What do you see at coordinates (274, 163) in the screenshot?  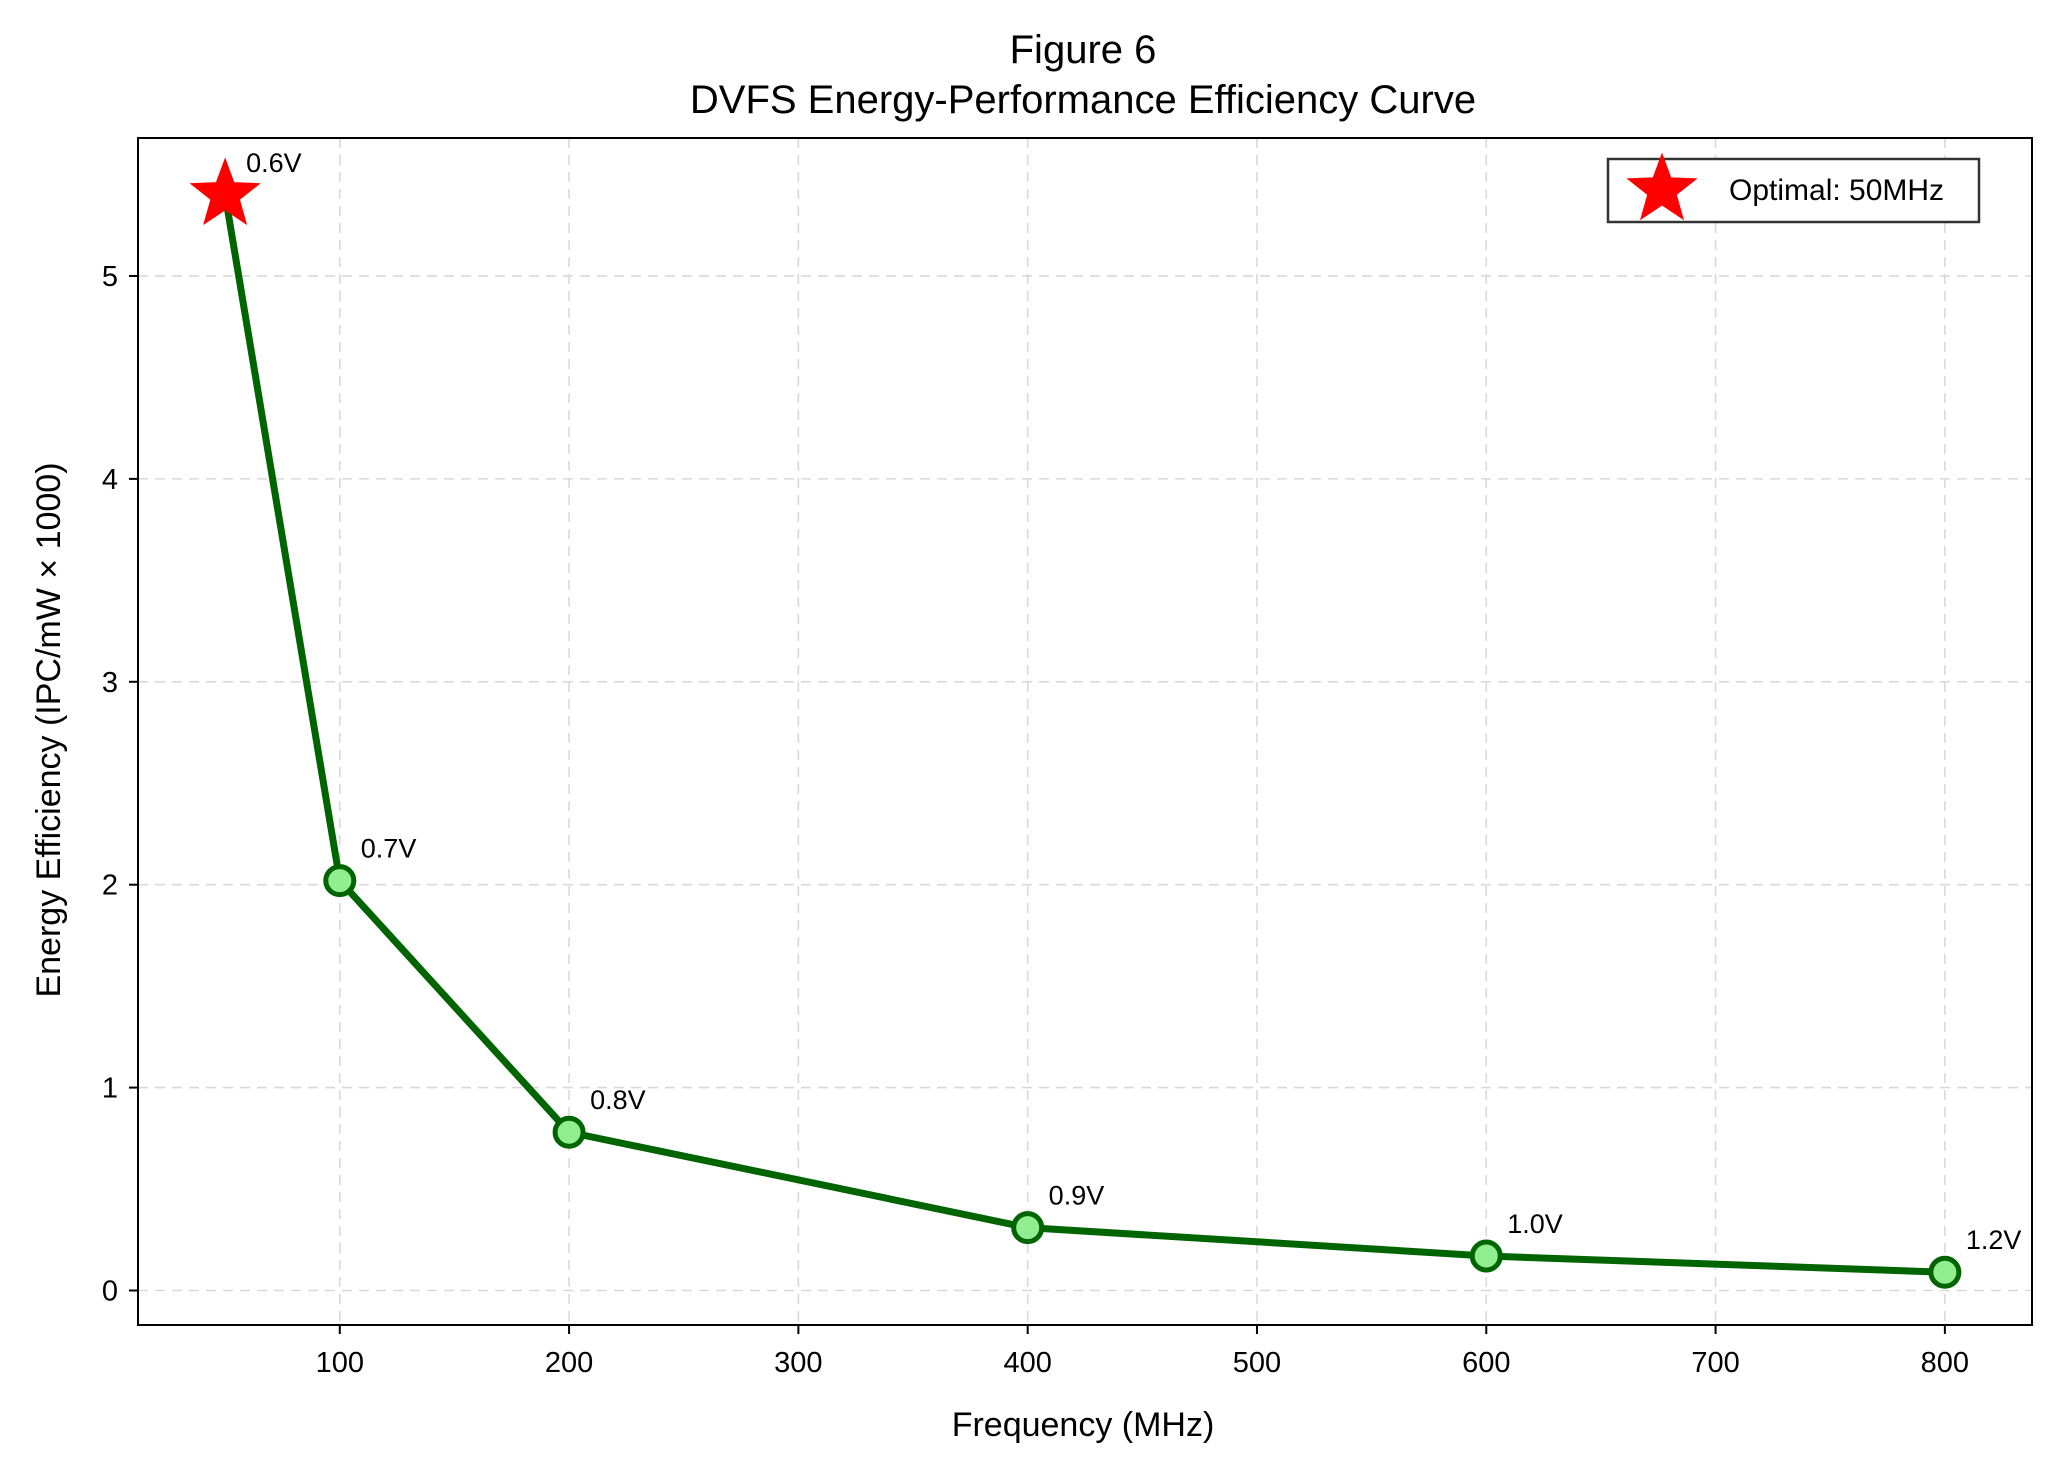 I see `voltage-label: 0.6V` at bounding box center [274, 163].